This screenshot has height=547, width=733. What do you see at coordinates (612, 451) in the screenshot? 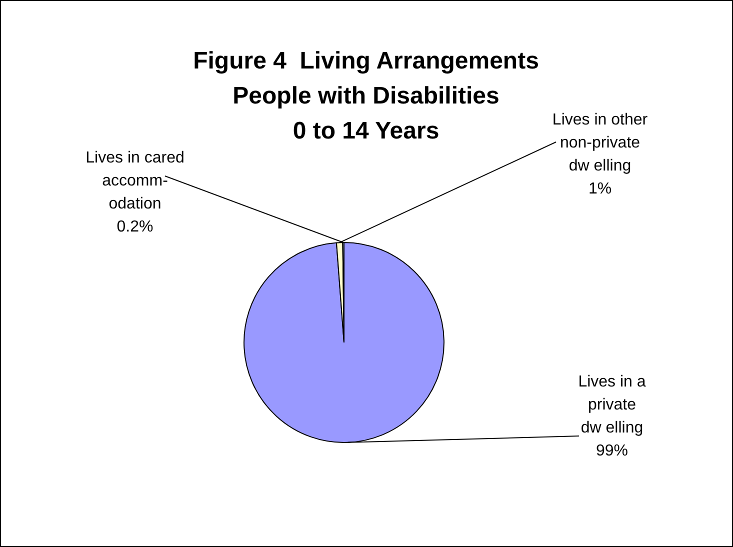
I see `data-label: 99%` at bounding box center [612, 451].